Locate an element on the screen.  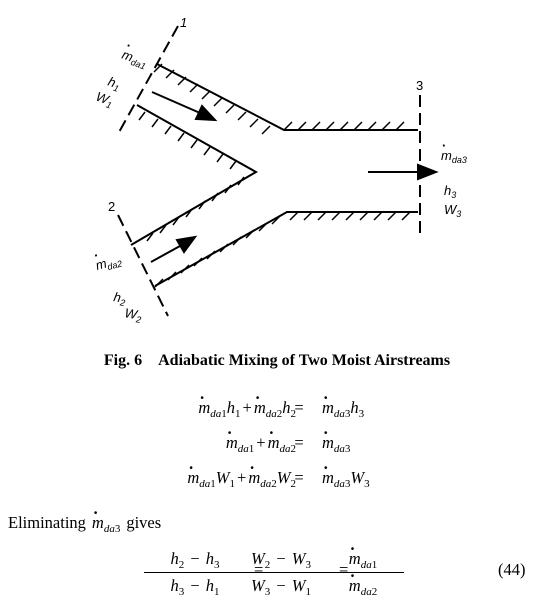
svg-text: h2 is located at coordinates (119, 298).